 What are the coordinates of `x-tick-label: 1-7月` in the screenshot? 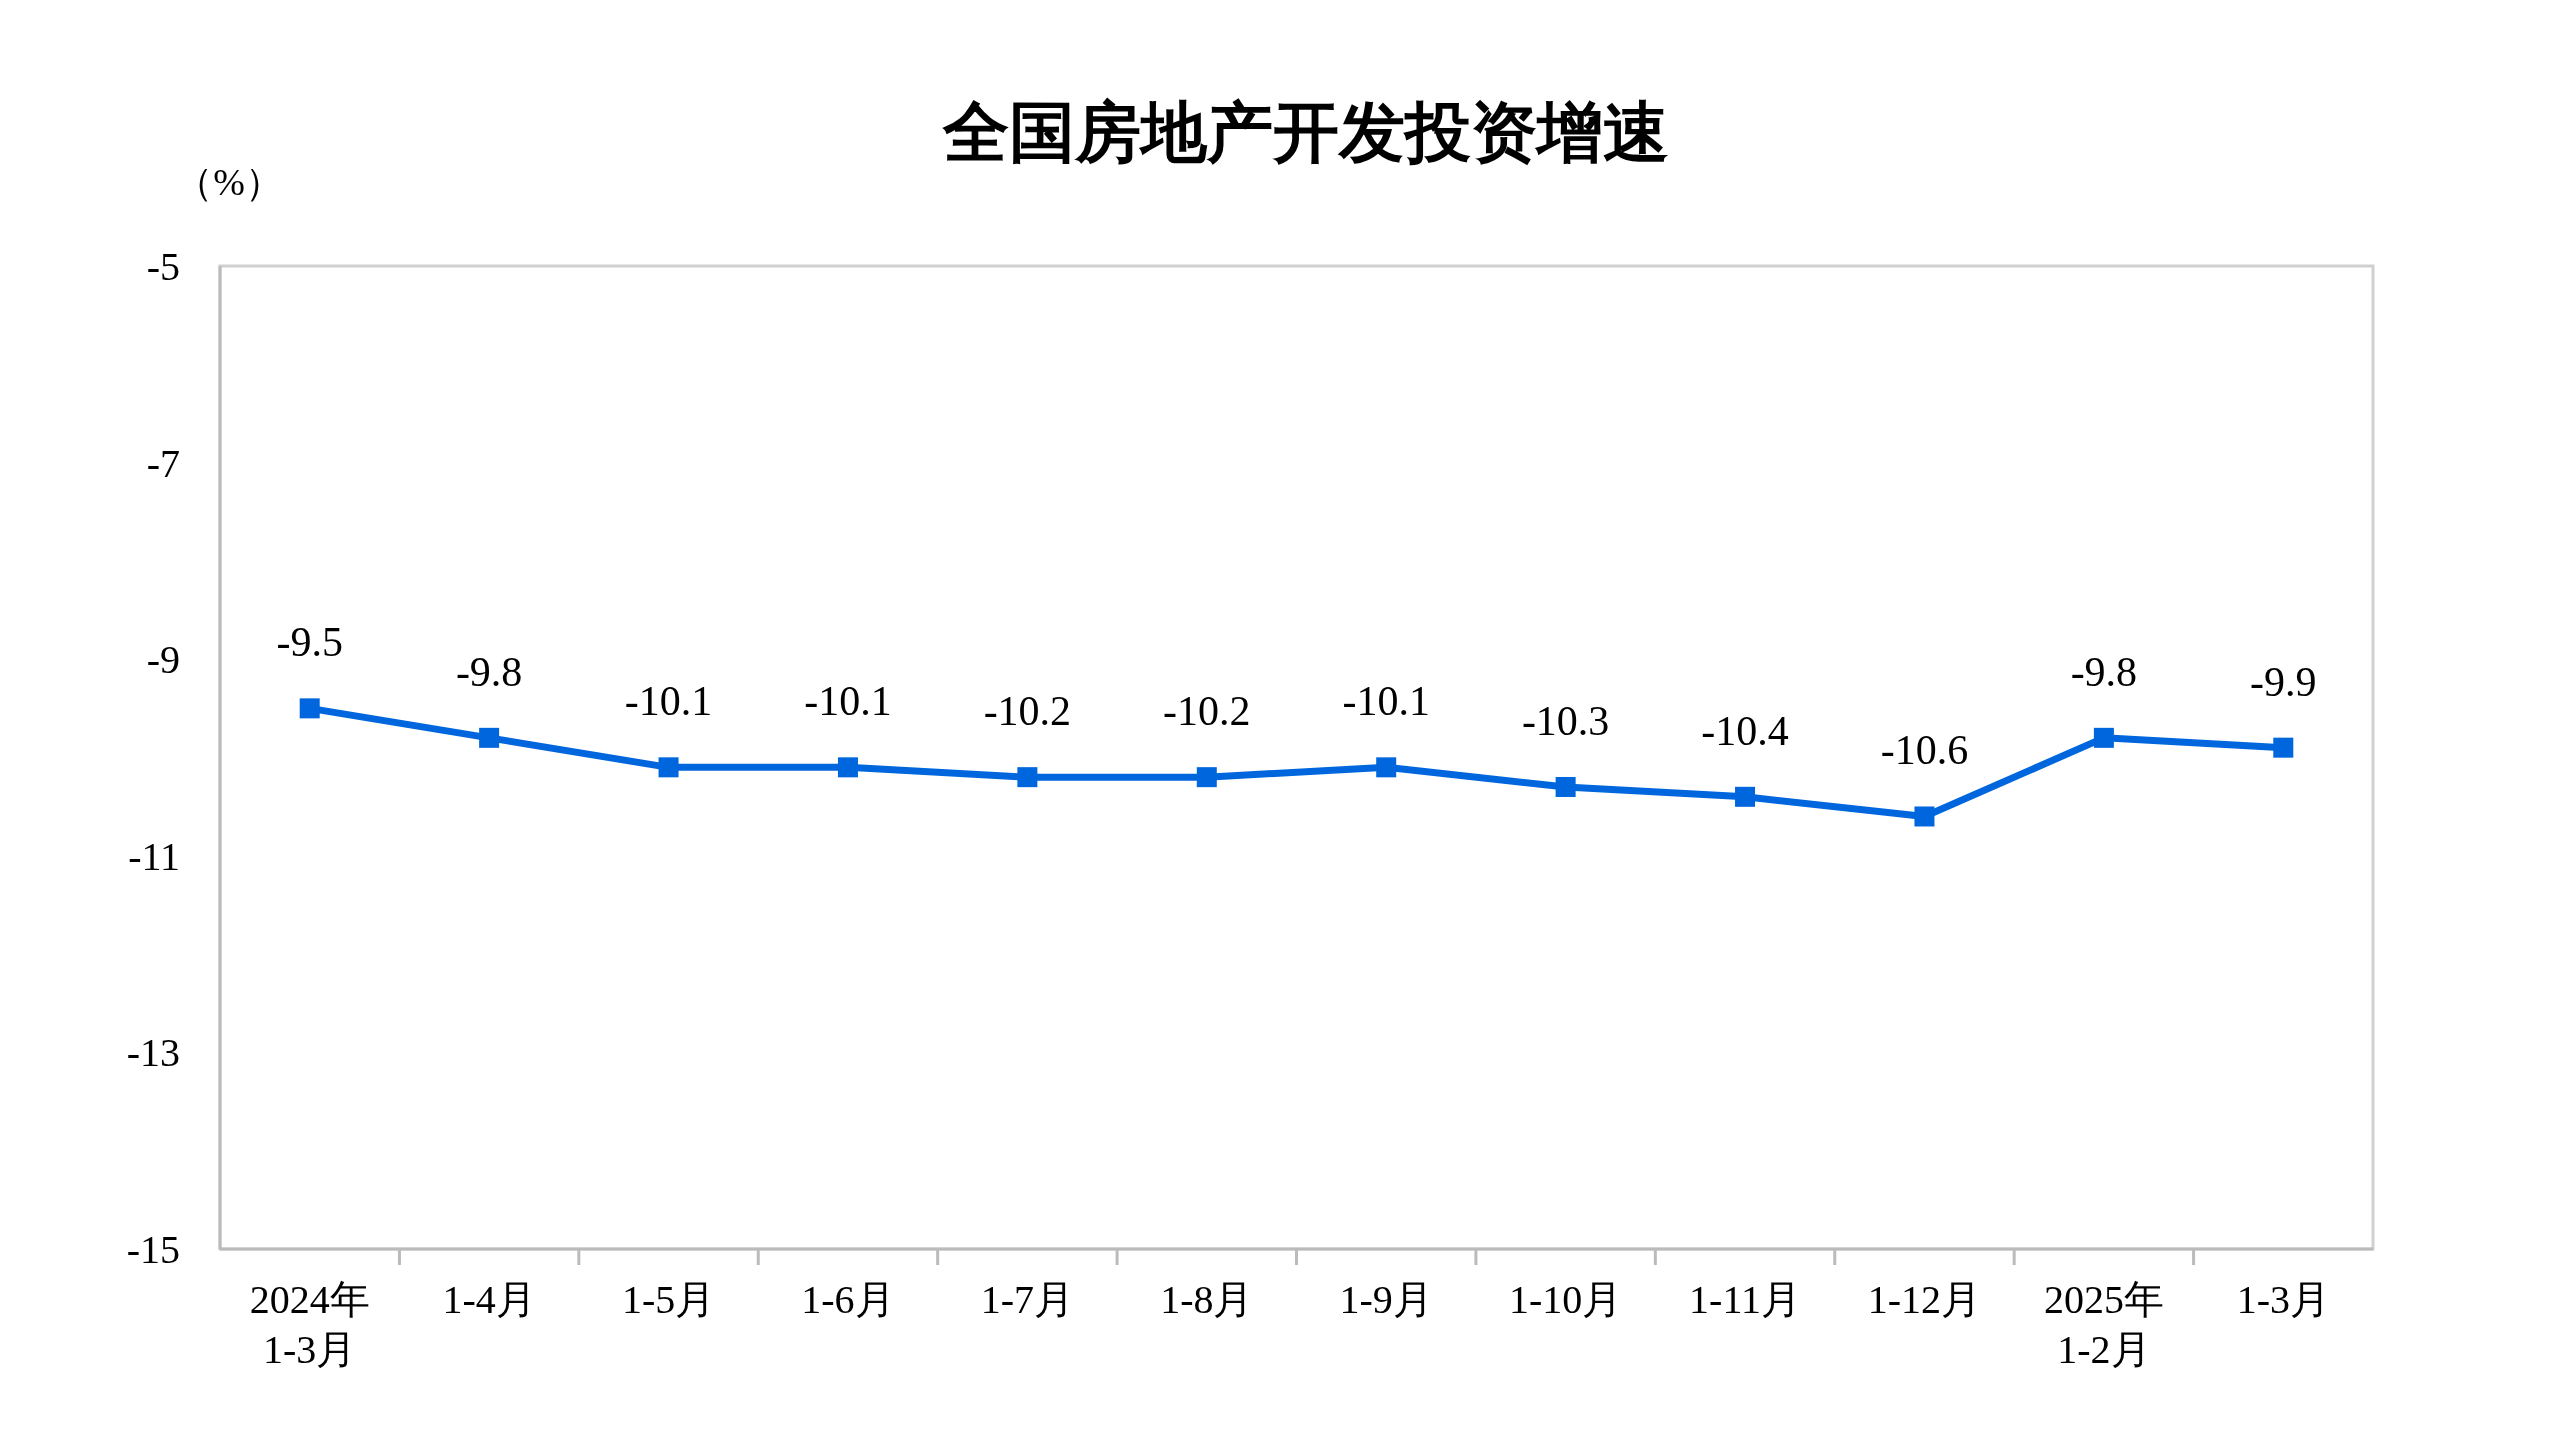 It's located at (1027, 1299).